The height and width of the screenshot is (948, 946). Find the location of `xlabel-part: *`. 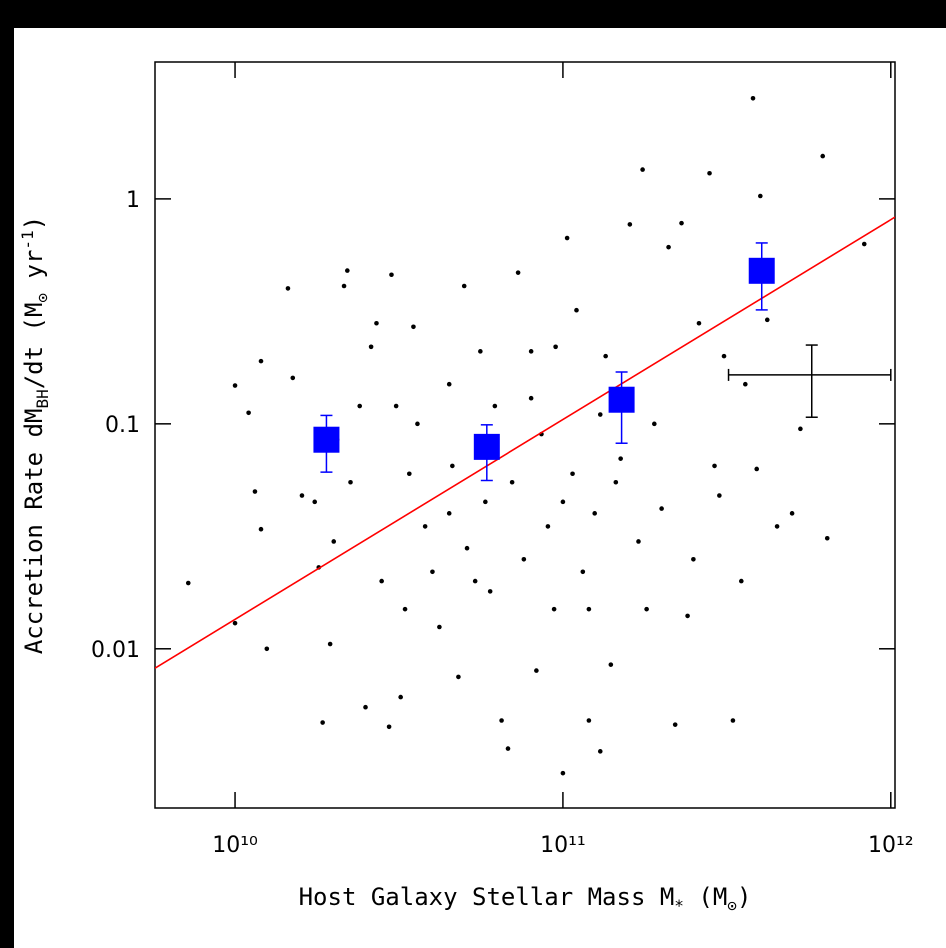

xlabel-part: * is located at coordinates (679, 905).